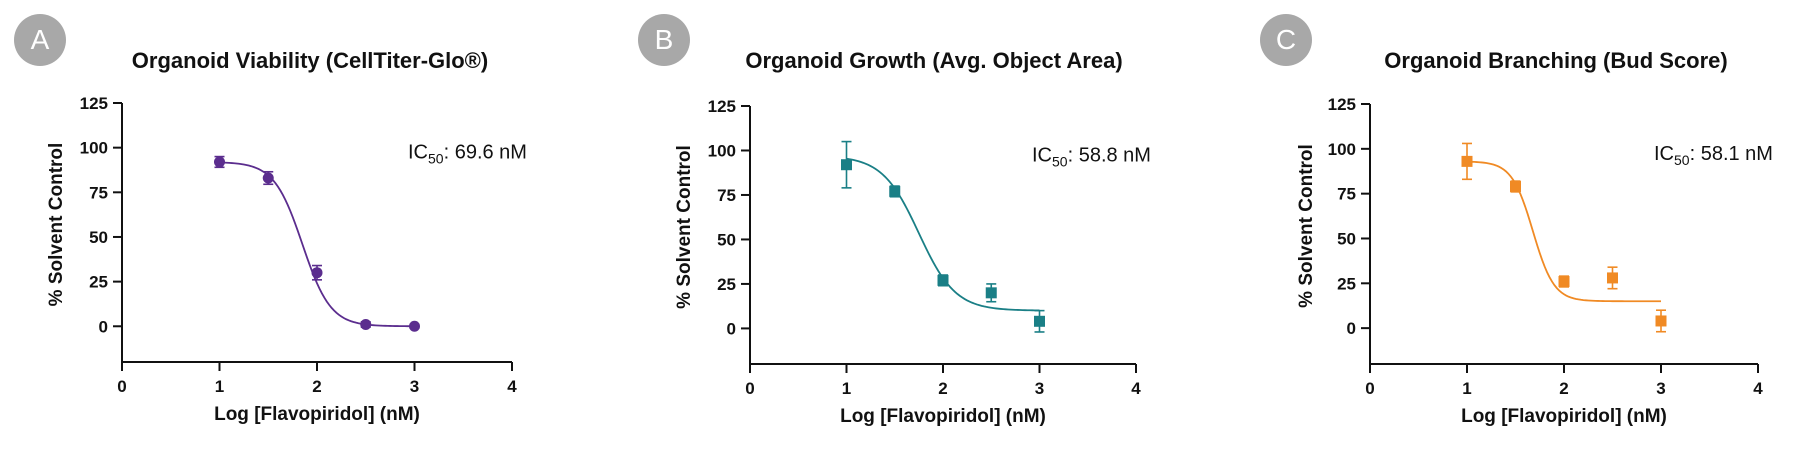  What do you see at coordinates (934, 60) in the screenshot?
I see `chart-title: Organoid Growth (Avg. Object Area)` at bounding box center [934, 60].